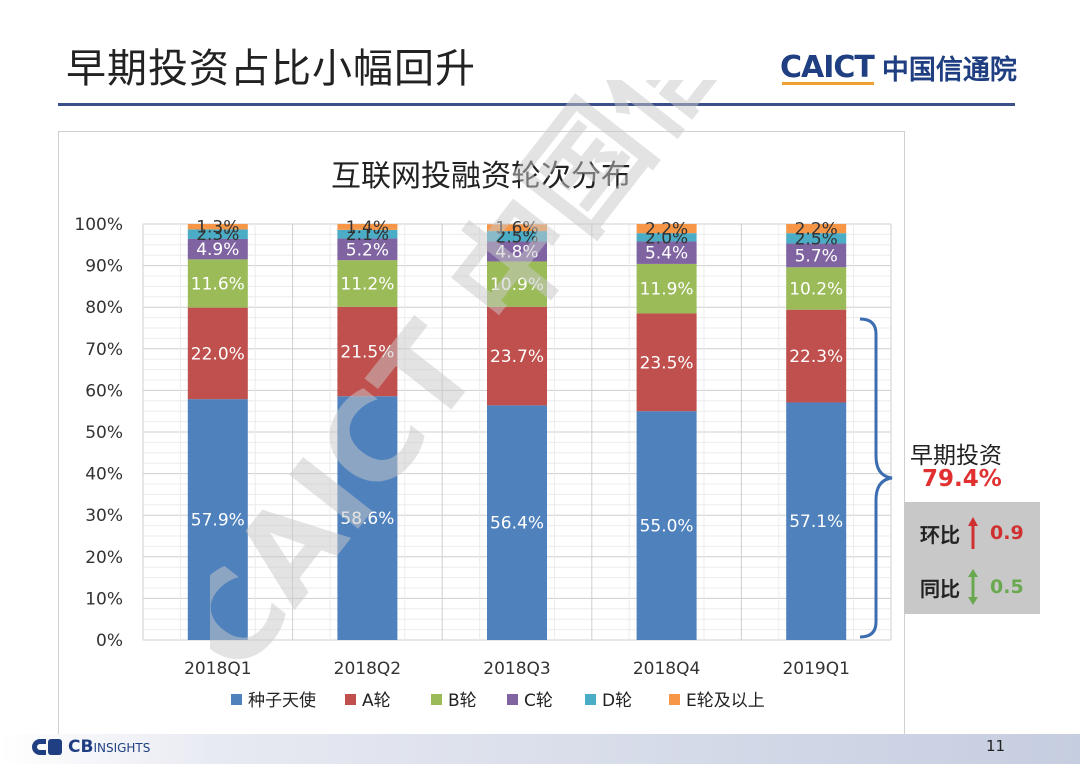 The image size is (1080, 764). I want to click on data-label: 5.4%, so click(666, 254).